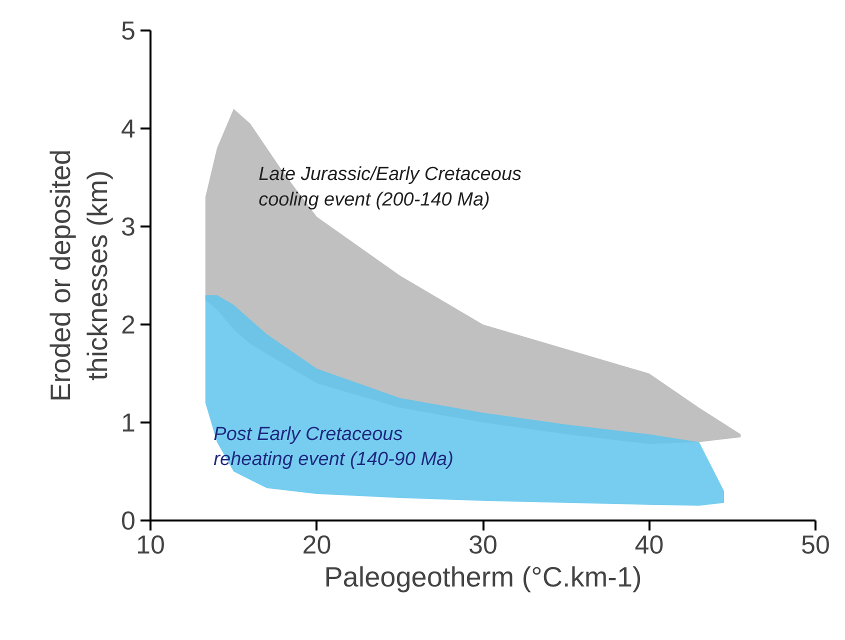  Describe the element at coordinates (128, 129) in the screenshot. I see `y-tick-label: 4` at that location.